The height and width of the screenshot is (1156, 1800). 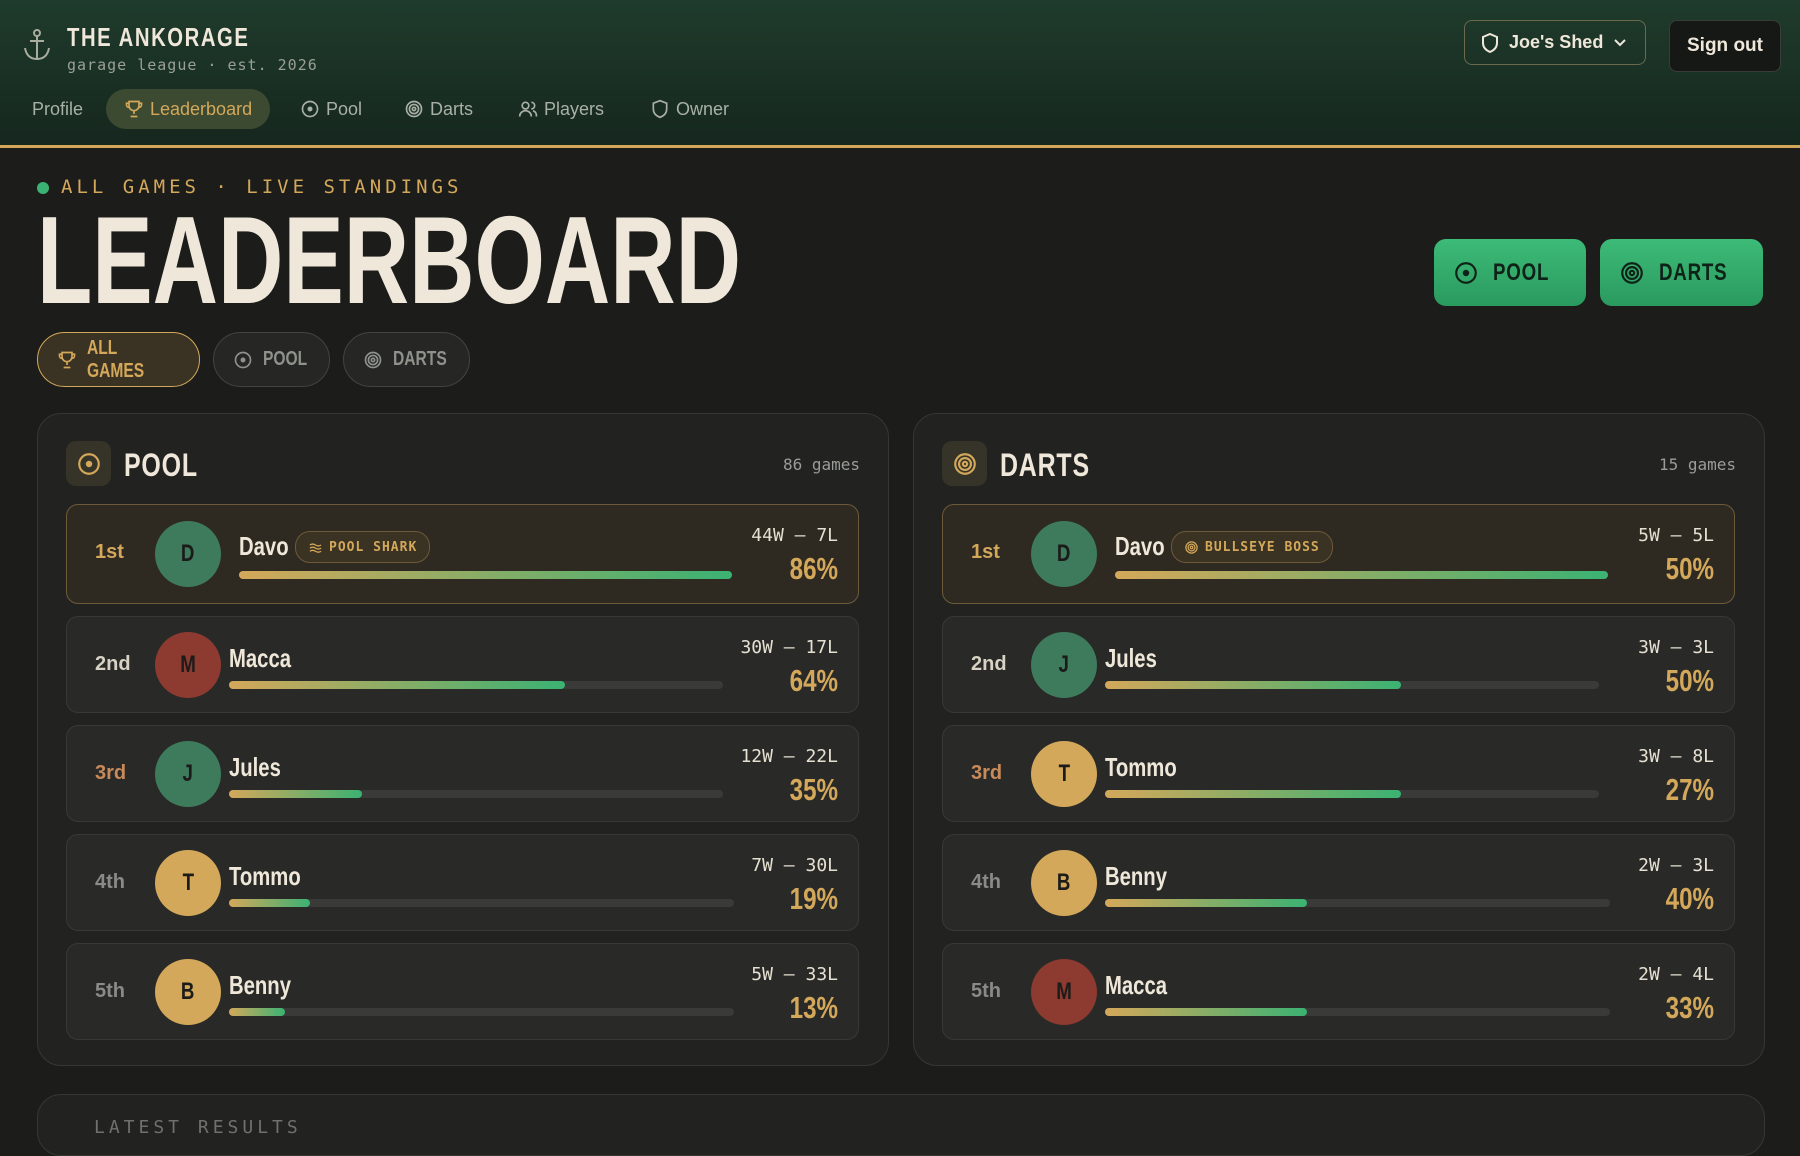 I want to click on anchor-icon, so click(x=37, y=45).